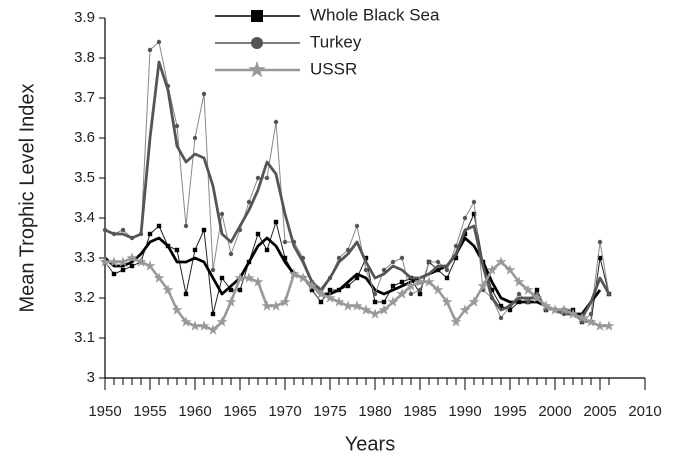 The width and height of the screenshot is (676, 462). What do you see at coordinates (239, 411) in the screenshot?
I see `x-tick-label: 1965` at bounding box center [239, 411].